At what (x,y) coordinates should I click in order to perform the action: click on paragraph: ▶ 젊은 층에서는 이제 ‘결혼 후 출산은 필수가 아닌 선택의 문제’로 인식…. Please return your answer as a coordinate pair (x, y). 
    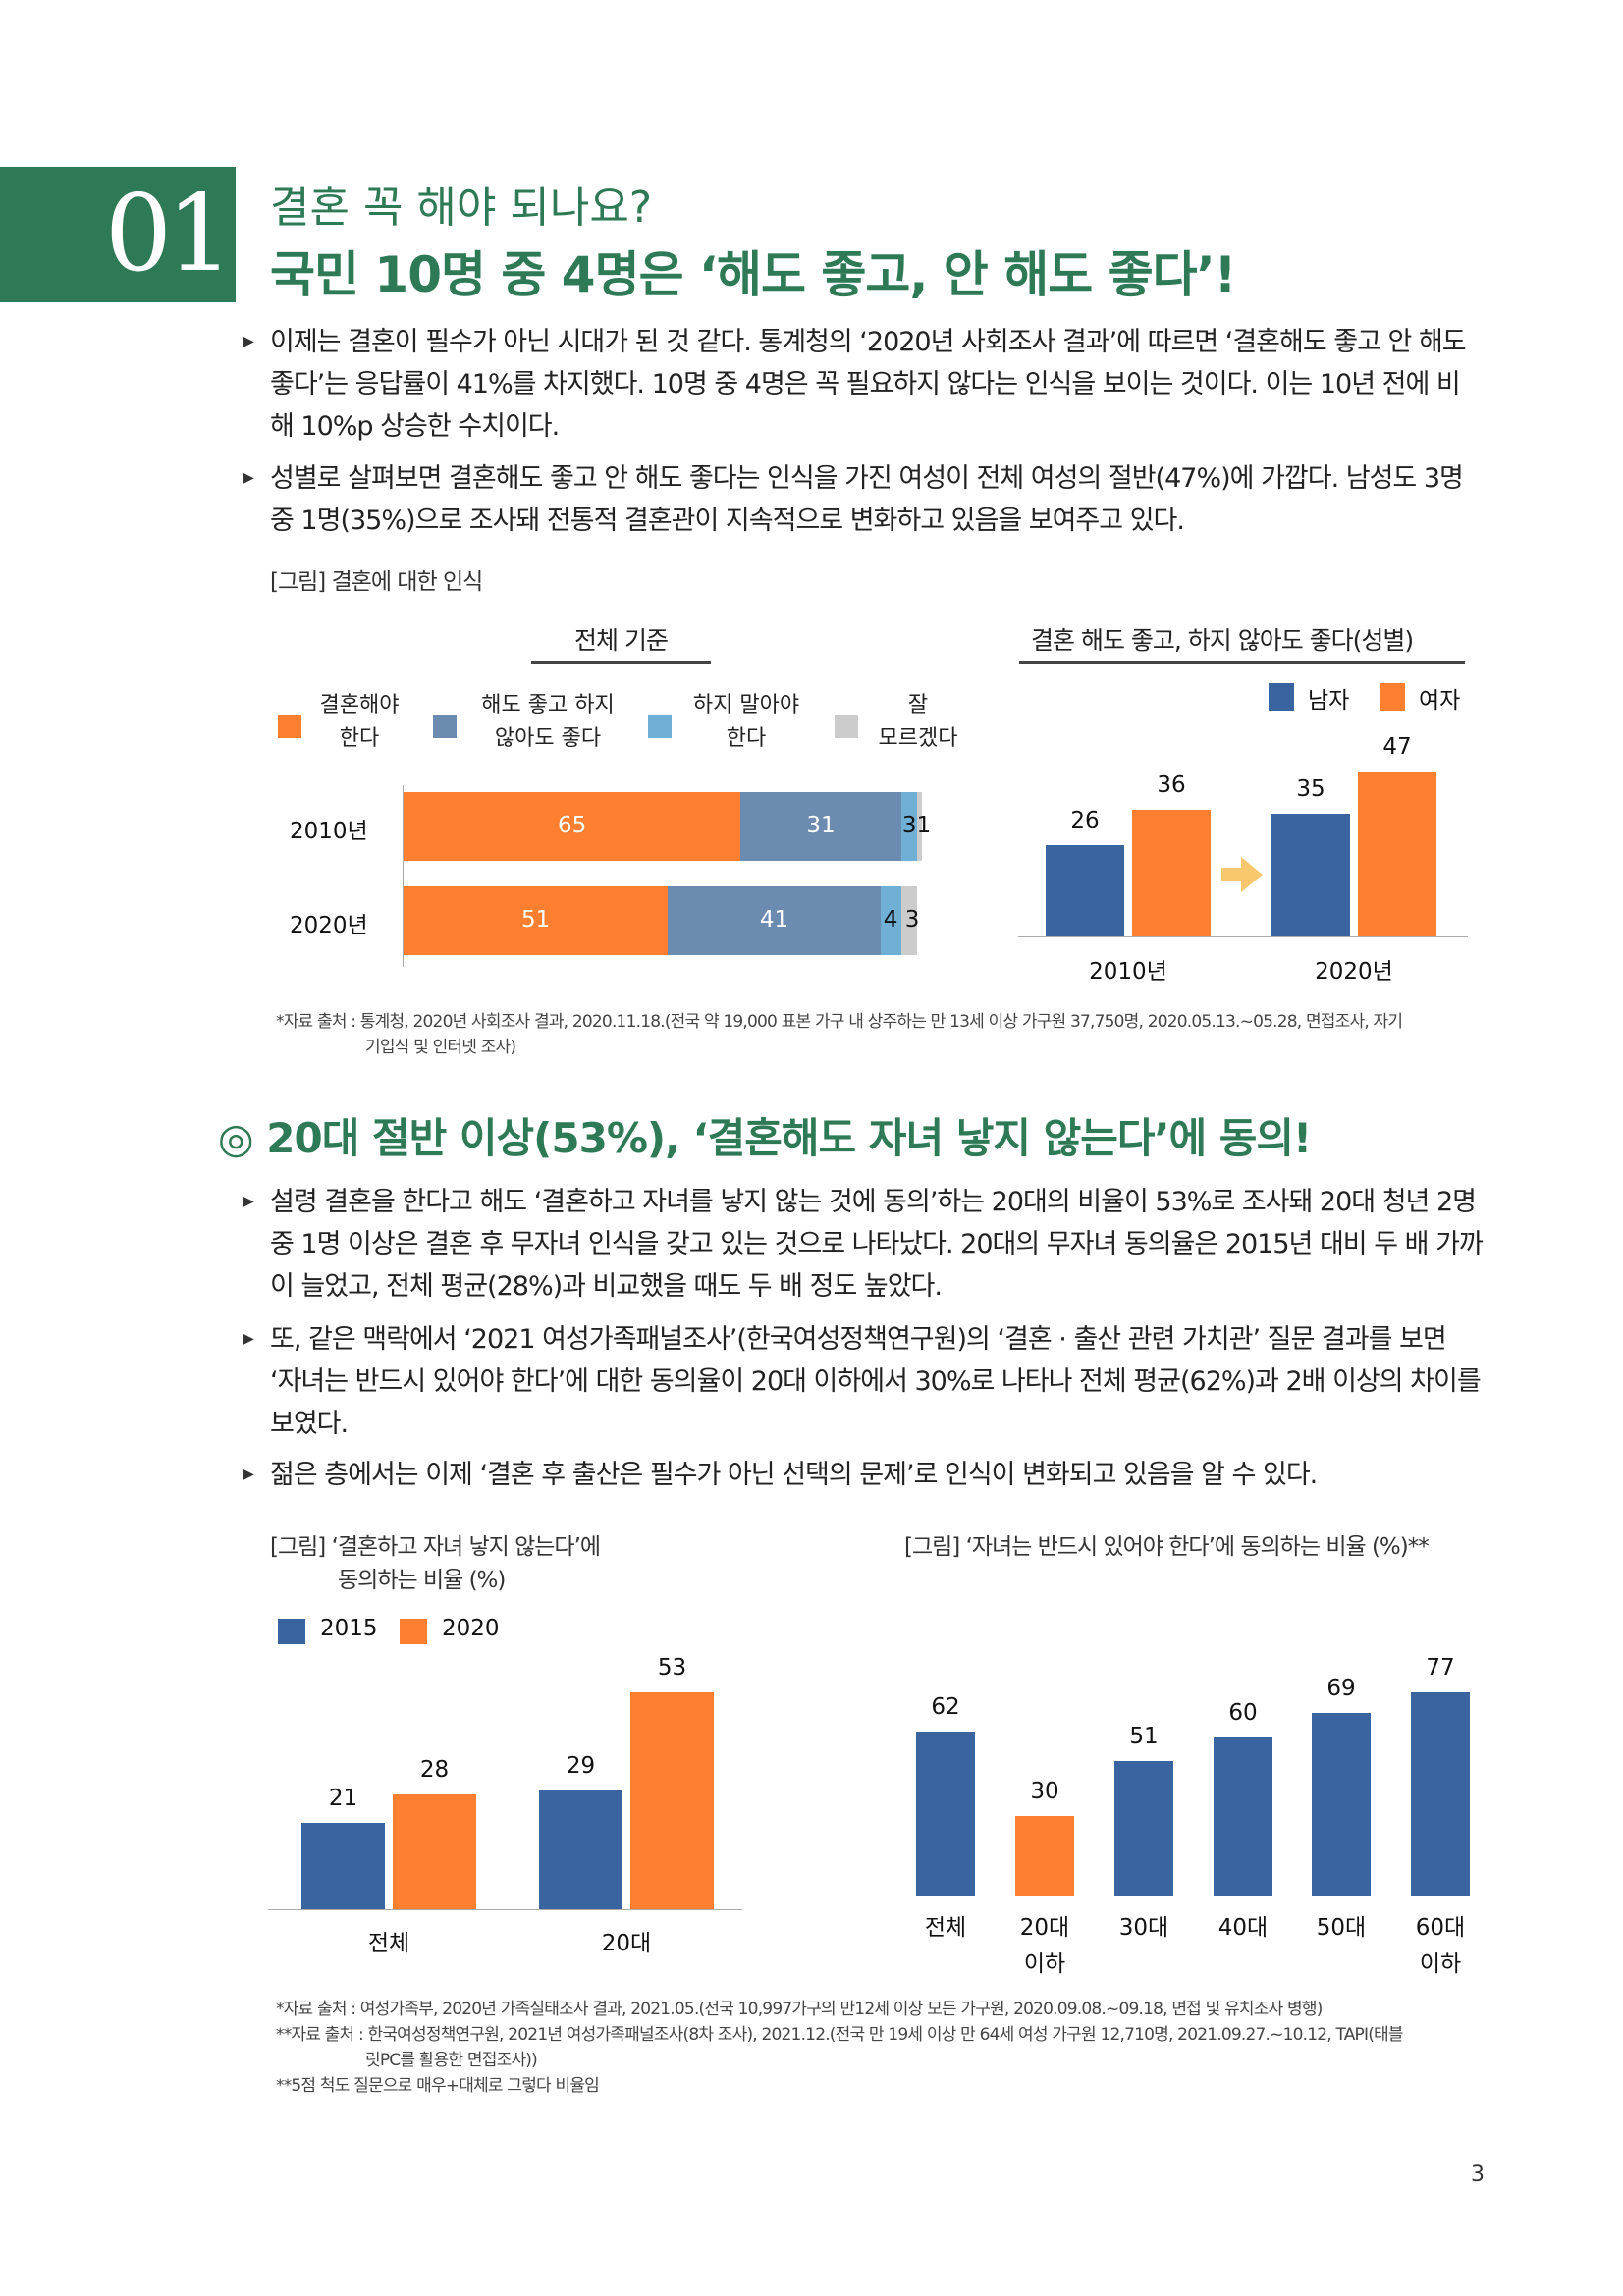
    Looking at the image, I should click on (863, 1475).